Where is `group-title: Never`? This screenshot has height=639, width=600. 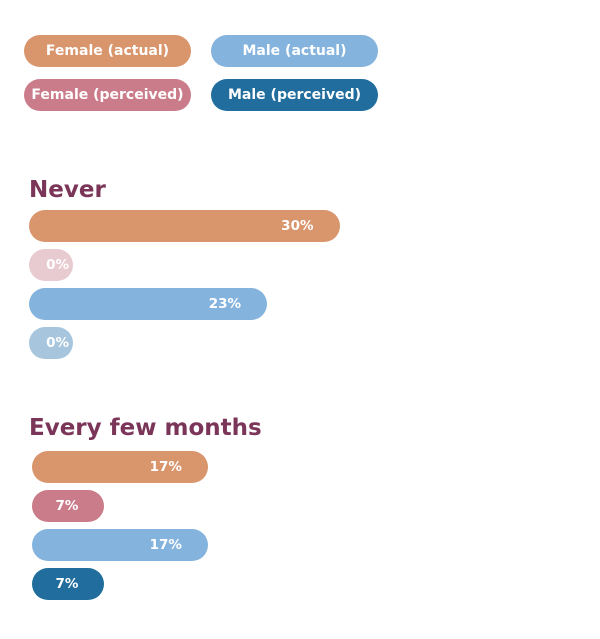
group-title: Never is located at coordinates (67, 190).